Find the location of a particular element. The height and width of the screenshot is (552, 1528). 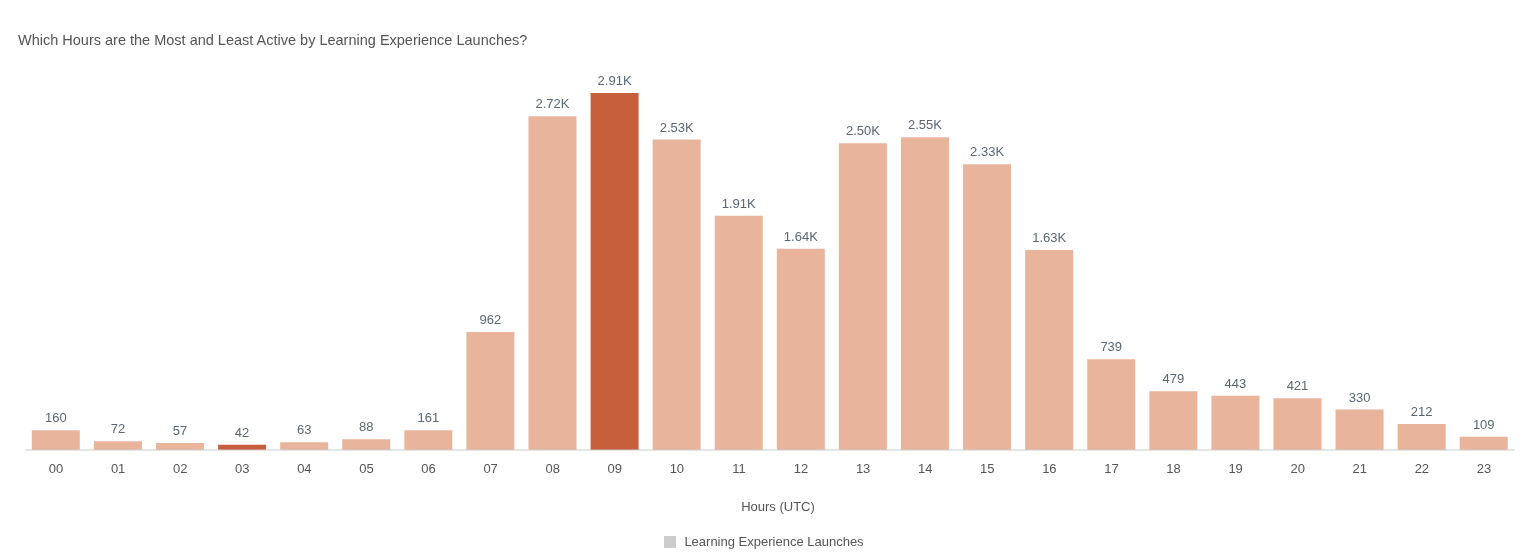

data-label: 2.55K is located at coordinates (925, 125).